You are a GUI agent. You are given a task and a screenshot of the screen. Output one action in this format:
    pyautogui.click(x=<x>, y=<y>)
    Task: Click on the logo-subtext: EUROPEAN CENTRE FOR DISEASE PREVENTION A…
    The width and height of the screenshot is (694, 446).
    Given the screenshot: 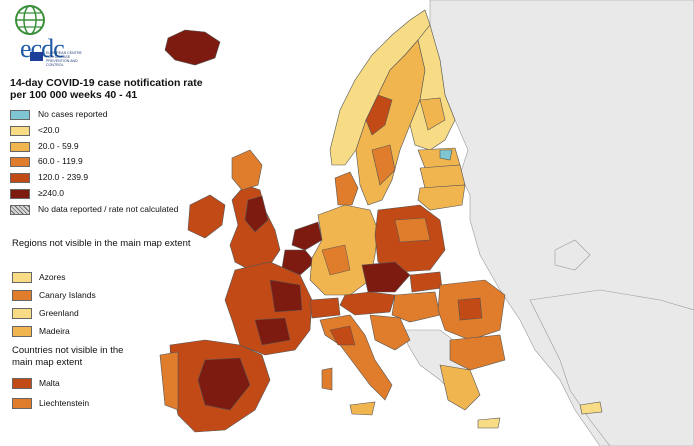 What is the action you would take?
    pyautogui.click(x=64, y=59)
    